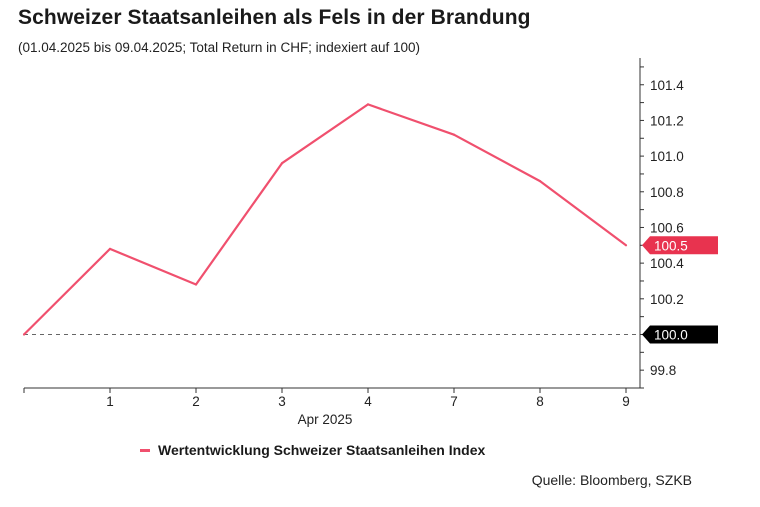 The image size is (760, 507). What do you see at coordinates (196, 401) in the screenshot?
I see `x-tick-label: 2` at bounding box center [196, 401].